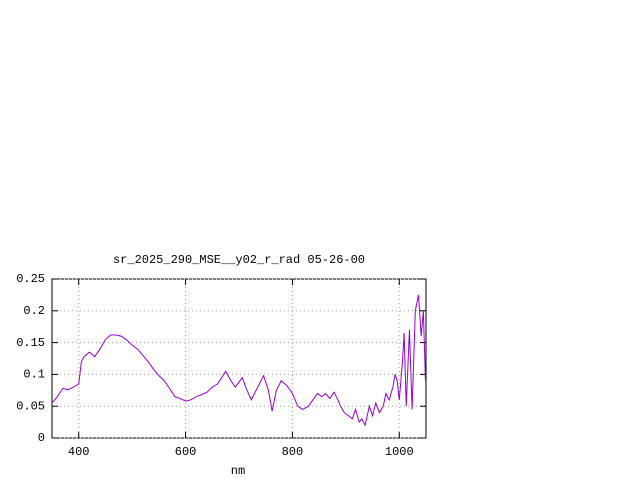  Describe the element at coordinates (79, 452) in the screenshot. I see `x-tick-label: 400` at that location.